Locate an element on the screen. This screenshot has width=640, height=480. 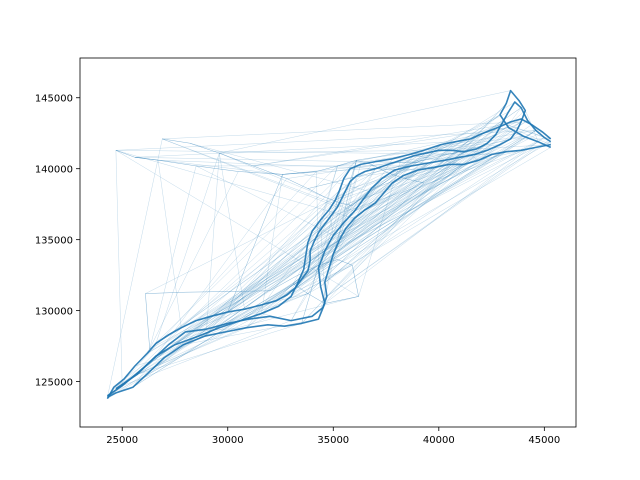
y-tick-label: 135000 is located at coordinates (54, 241).